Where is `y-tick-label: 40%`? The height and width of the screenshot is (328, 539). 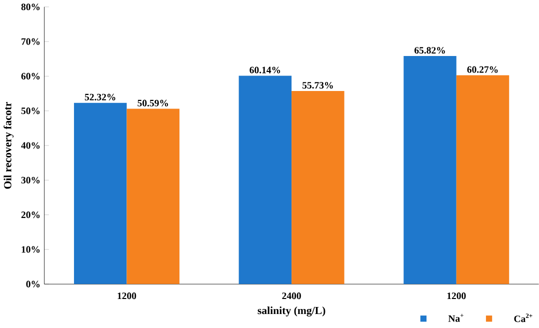 y-tick-label: 40% is located at coordinates (30, 145).